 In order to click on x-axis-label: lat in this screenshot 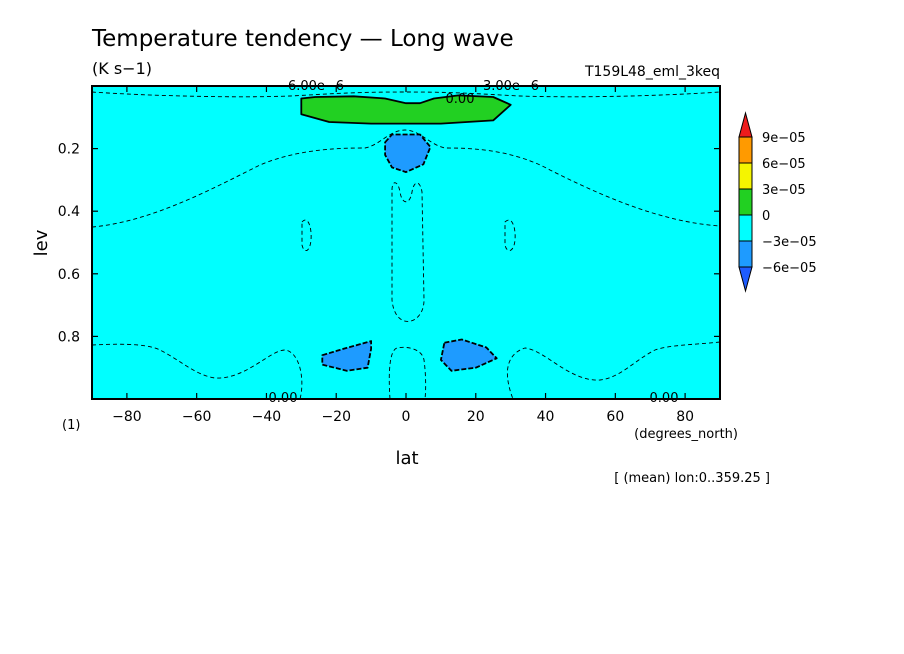, I will do `click(406, 458)`.